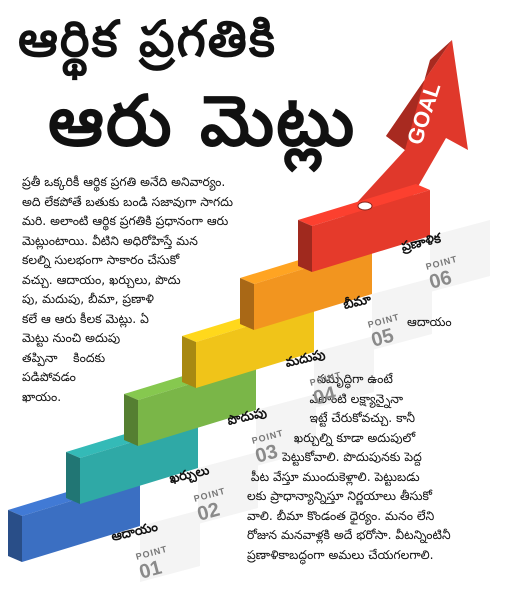 The image size is (518, 602). I want to click on title-line-2: ఆరు మెట్లు, so click(202, 121).